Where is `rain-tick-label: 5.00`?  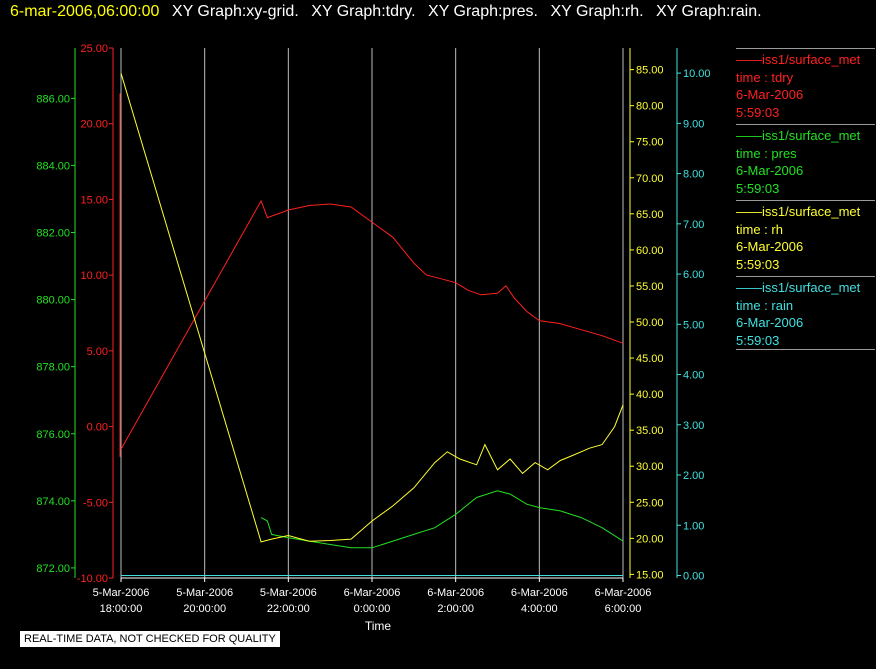 rain-tick-label: 5.00 is located at coordinates (693, 325).